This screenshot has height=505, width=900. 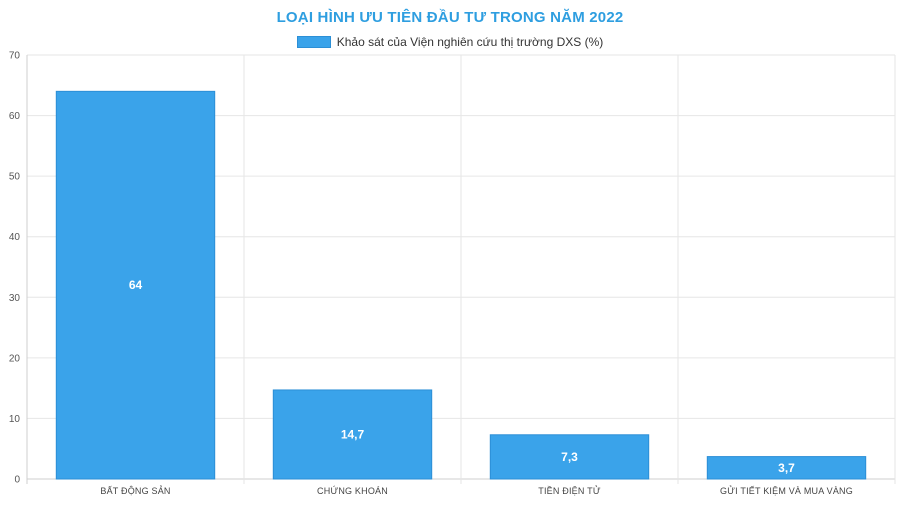 What do you see at coordinates (569, 490) in the screenshot?
I see `x-tick-label: TIỀN ĐIỆN TỬ` at bounding box center [569, 490].